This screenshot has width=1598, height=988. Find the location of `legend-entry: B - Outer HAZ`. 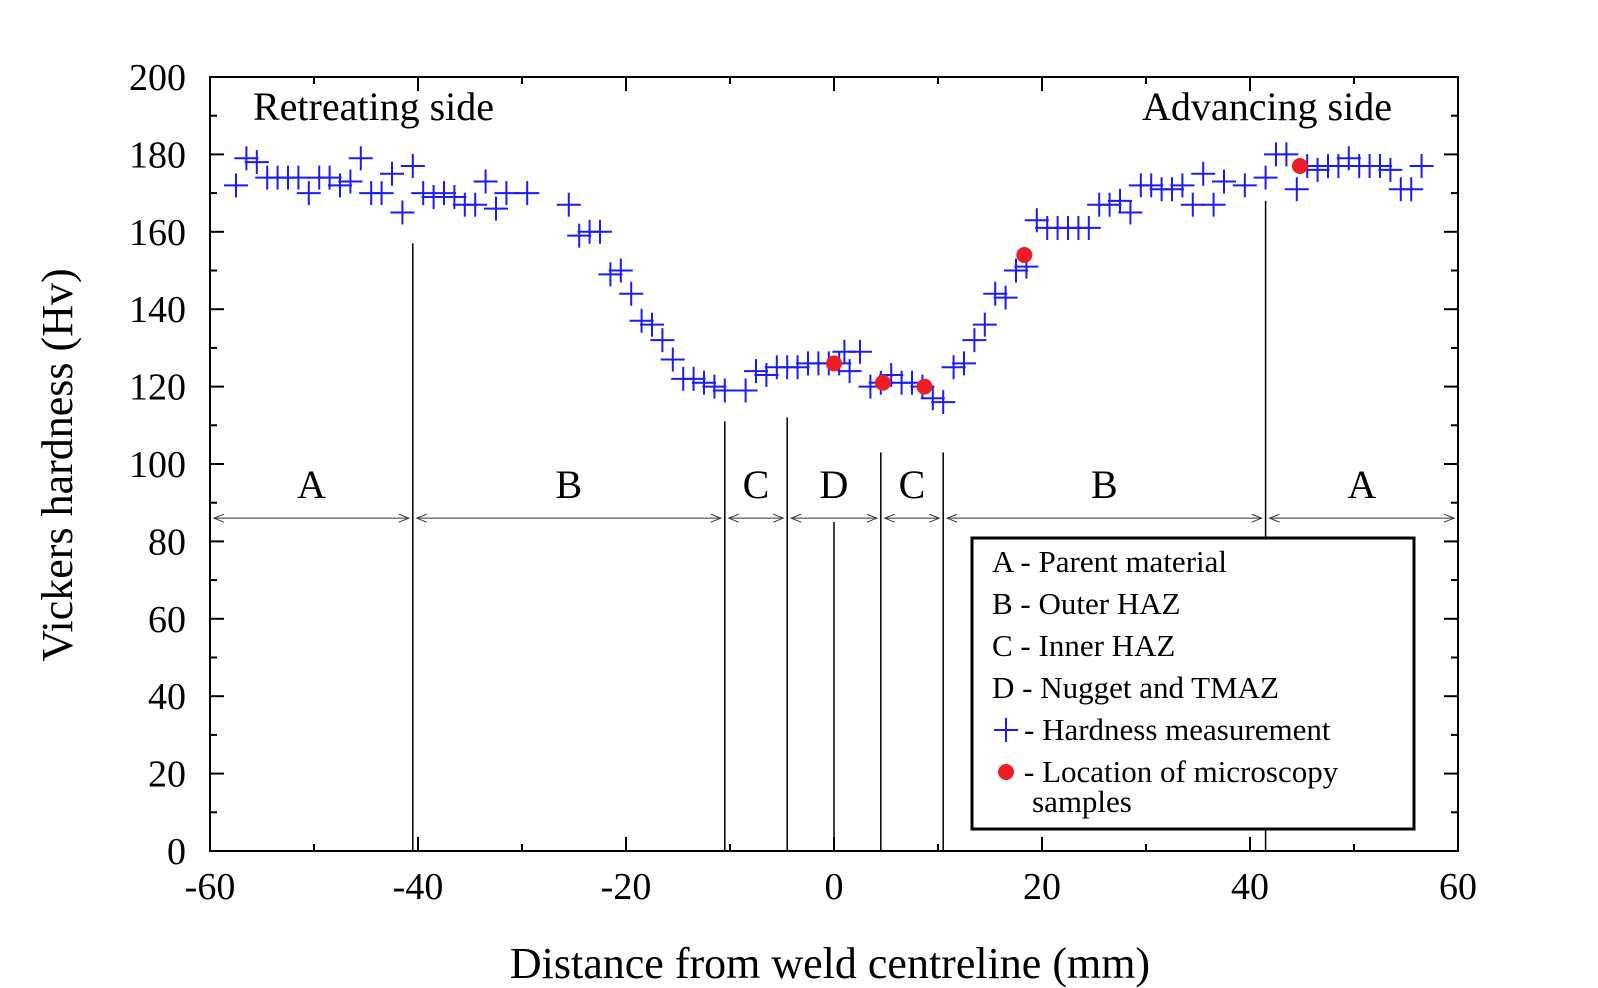

legend-entry: B - Outer HAZ is located at coordinates (1086, 603).